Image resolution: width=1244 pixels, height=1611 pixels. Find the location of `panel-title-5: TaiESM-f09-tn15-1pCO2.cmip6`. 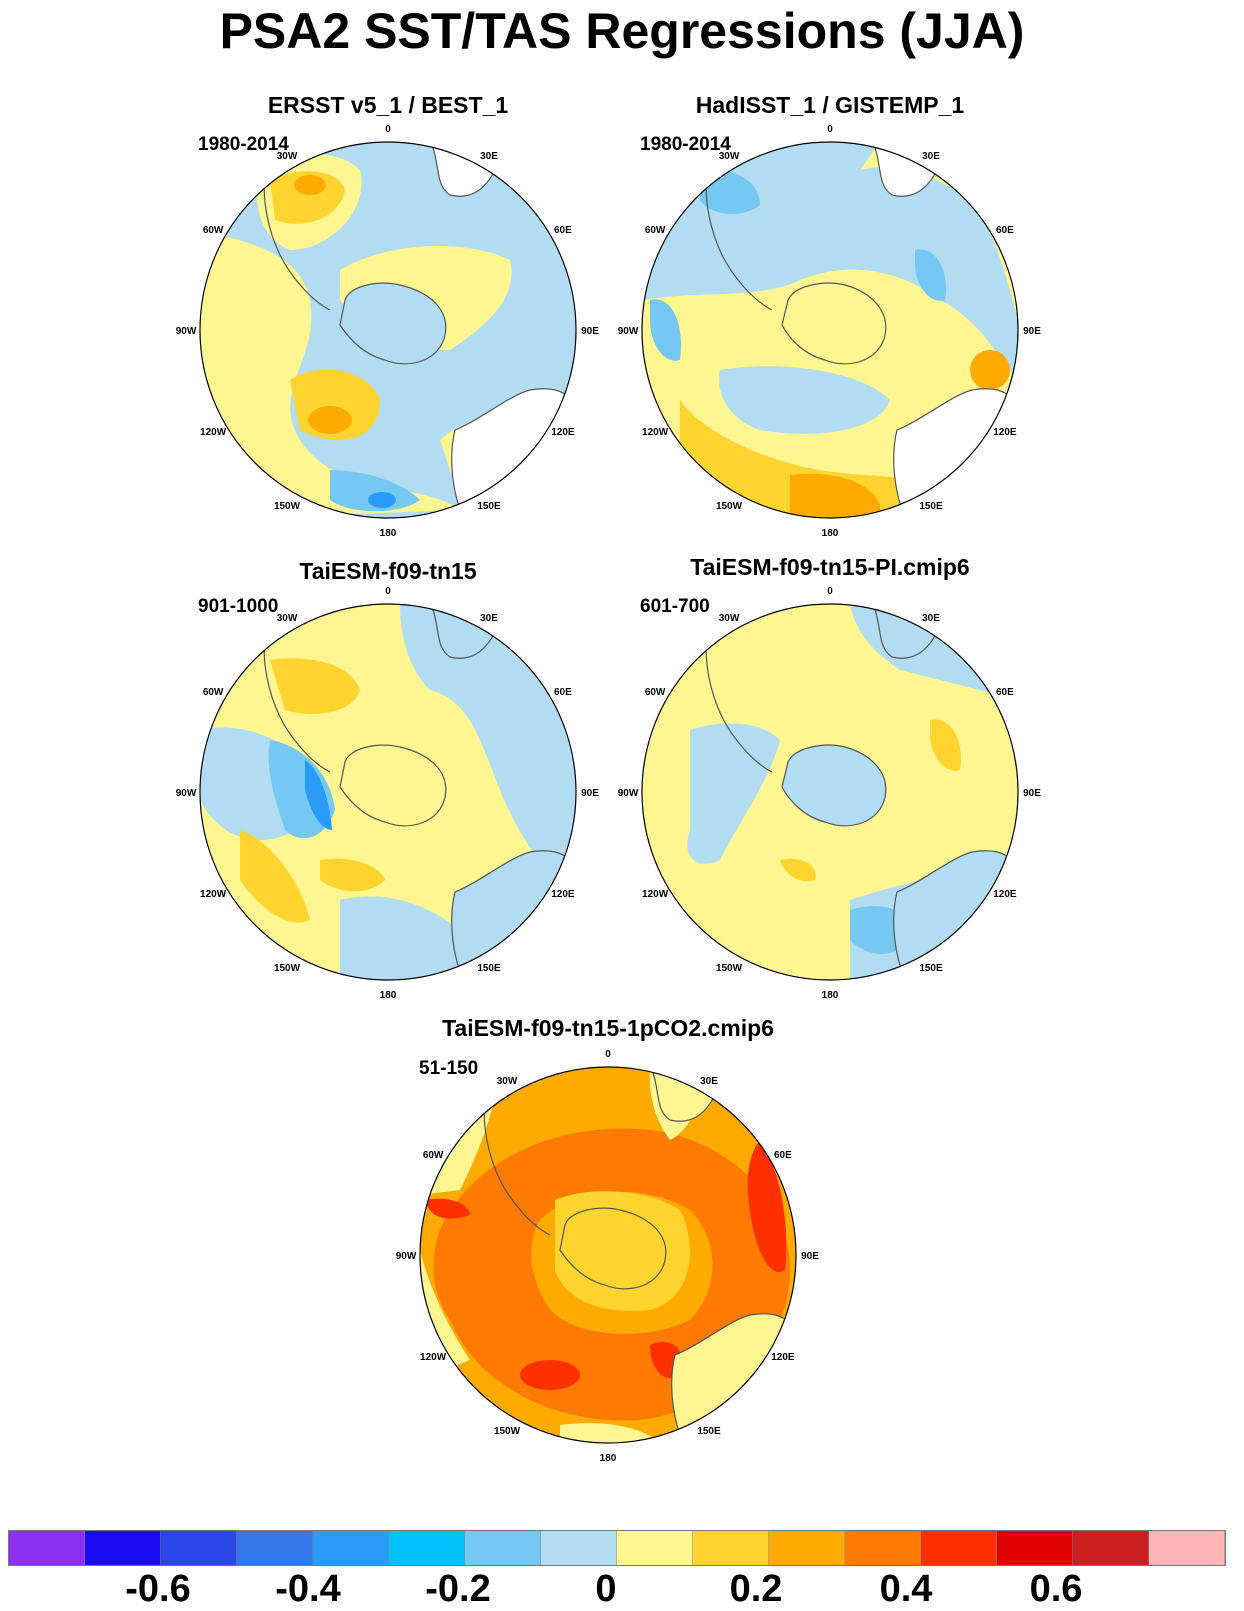

panel-title-5: TaiESM-f09-tn15-1pCO2.cmip6 is located at coordinates (608, 1028).